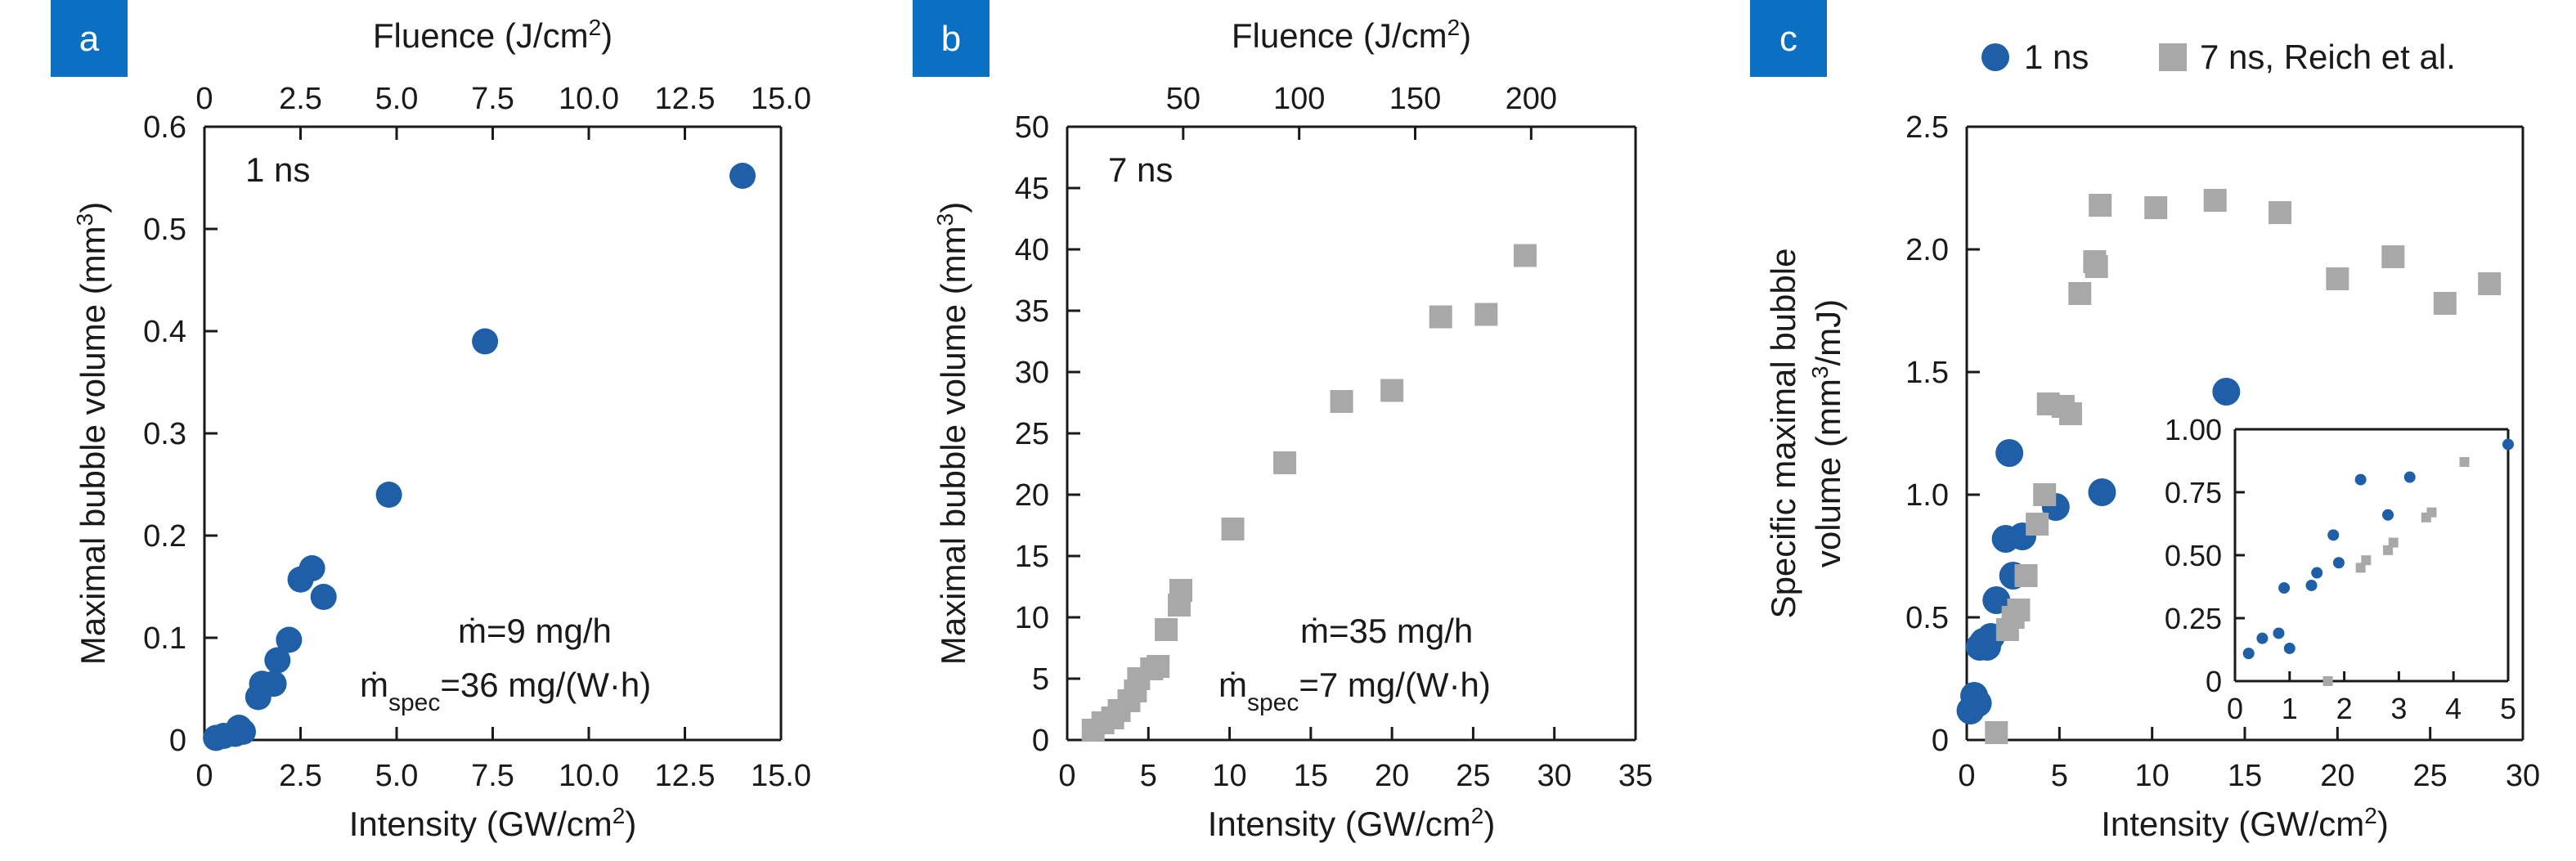 Image resolution: width=2576 pixels, height=861 pixels. What do you see at coordinates (1531, 99) in the screenshot?
I see `x2-tick-label: 200` at bounding box center [1531, 99].